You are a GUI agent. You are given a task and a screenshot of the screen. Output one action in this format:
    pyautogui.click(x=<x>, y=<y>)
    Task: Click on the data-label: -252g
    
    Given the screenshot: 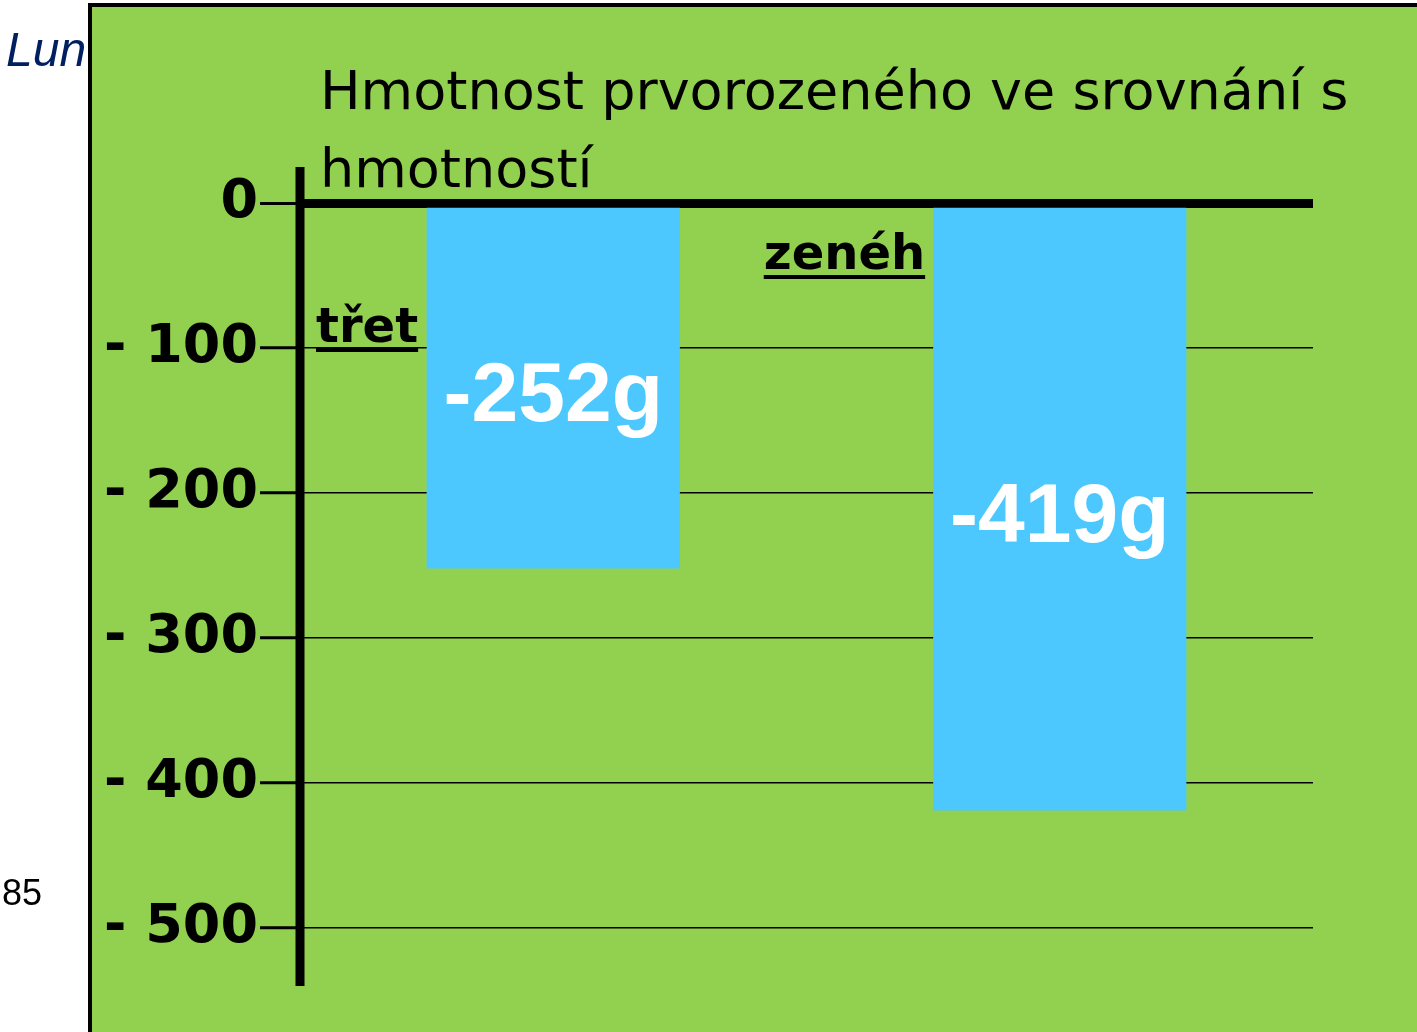 What is the action you would take?
    pyautogui.click(x=553, y=392)
    